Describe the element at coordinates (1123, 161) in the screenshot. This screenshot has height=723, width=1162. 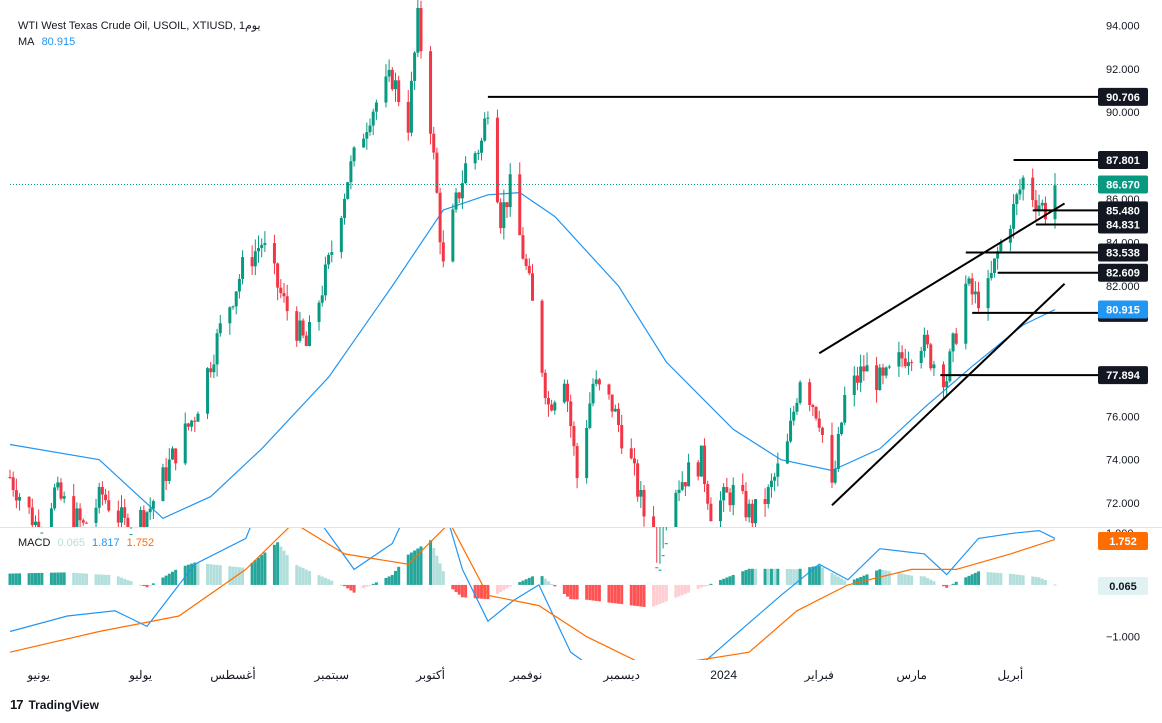
I see `level-label-text: 87.801` at that location.